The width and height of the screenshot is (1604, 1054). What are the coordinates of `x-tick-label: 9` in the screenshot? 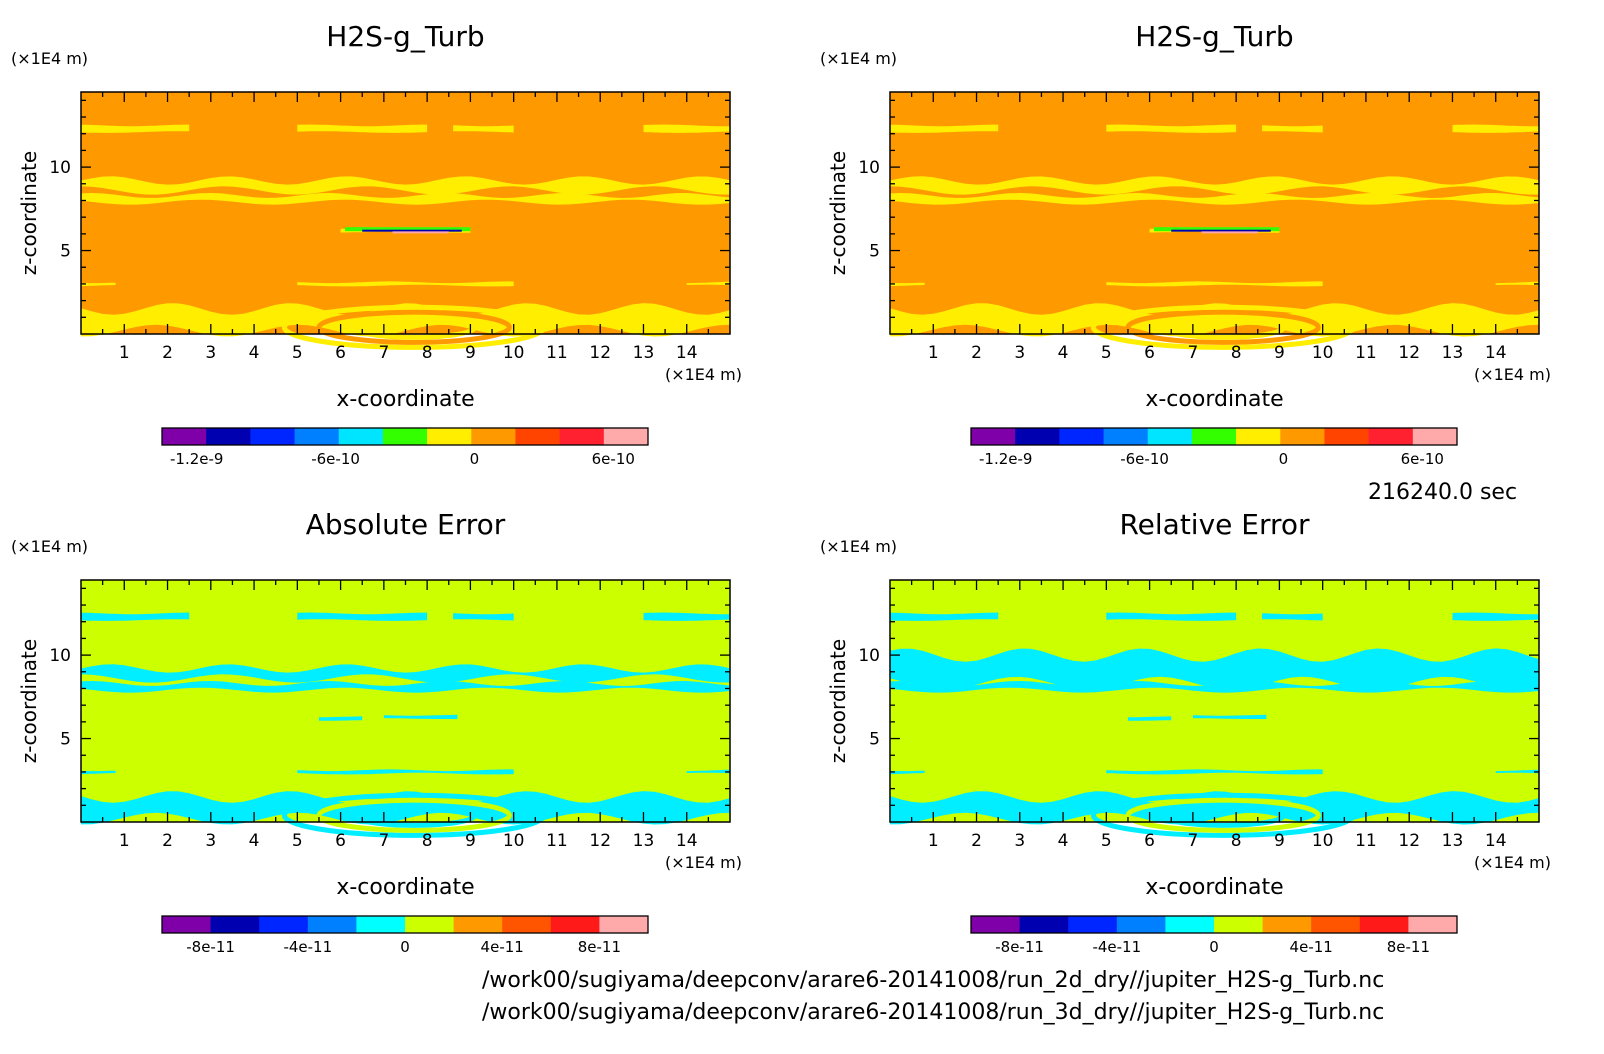 It's located at (470, 841).